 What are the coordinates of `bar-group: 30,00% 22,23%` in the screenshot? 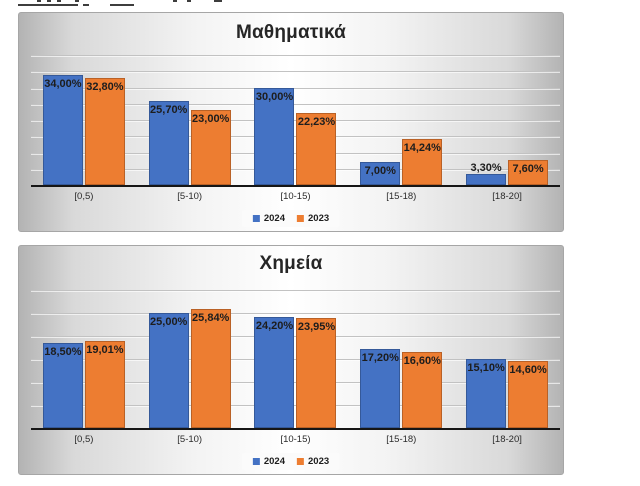 It's located at (296, 120).